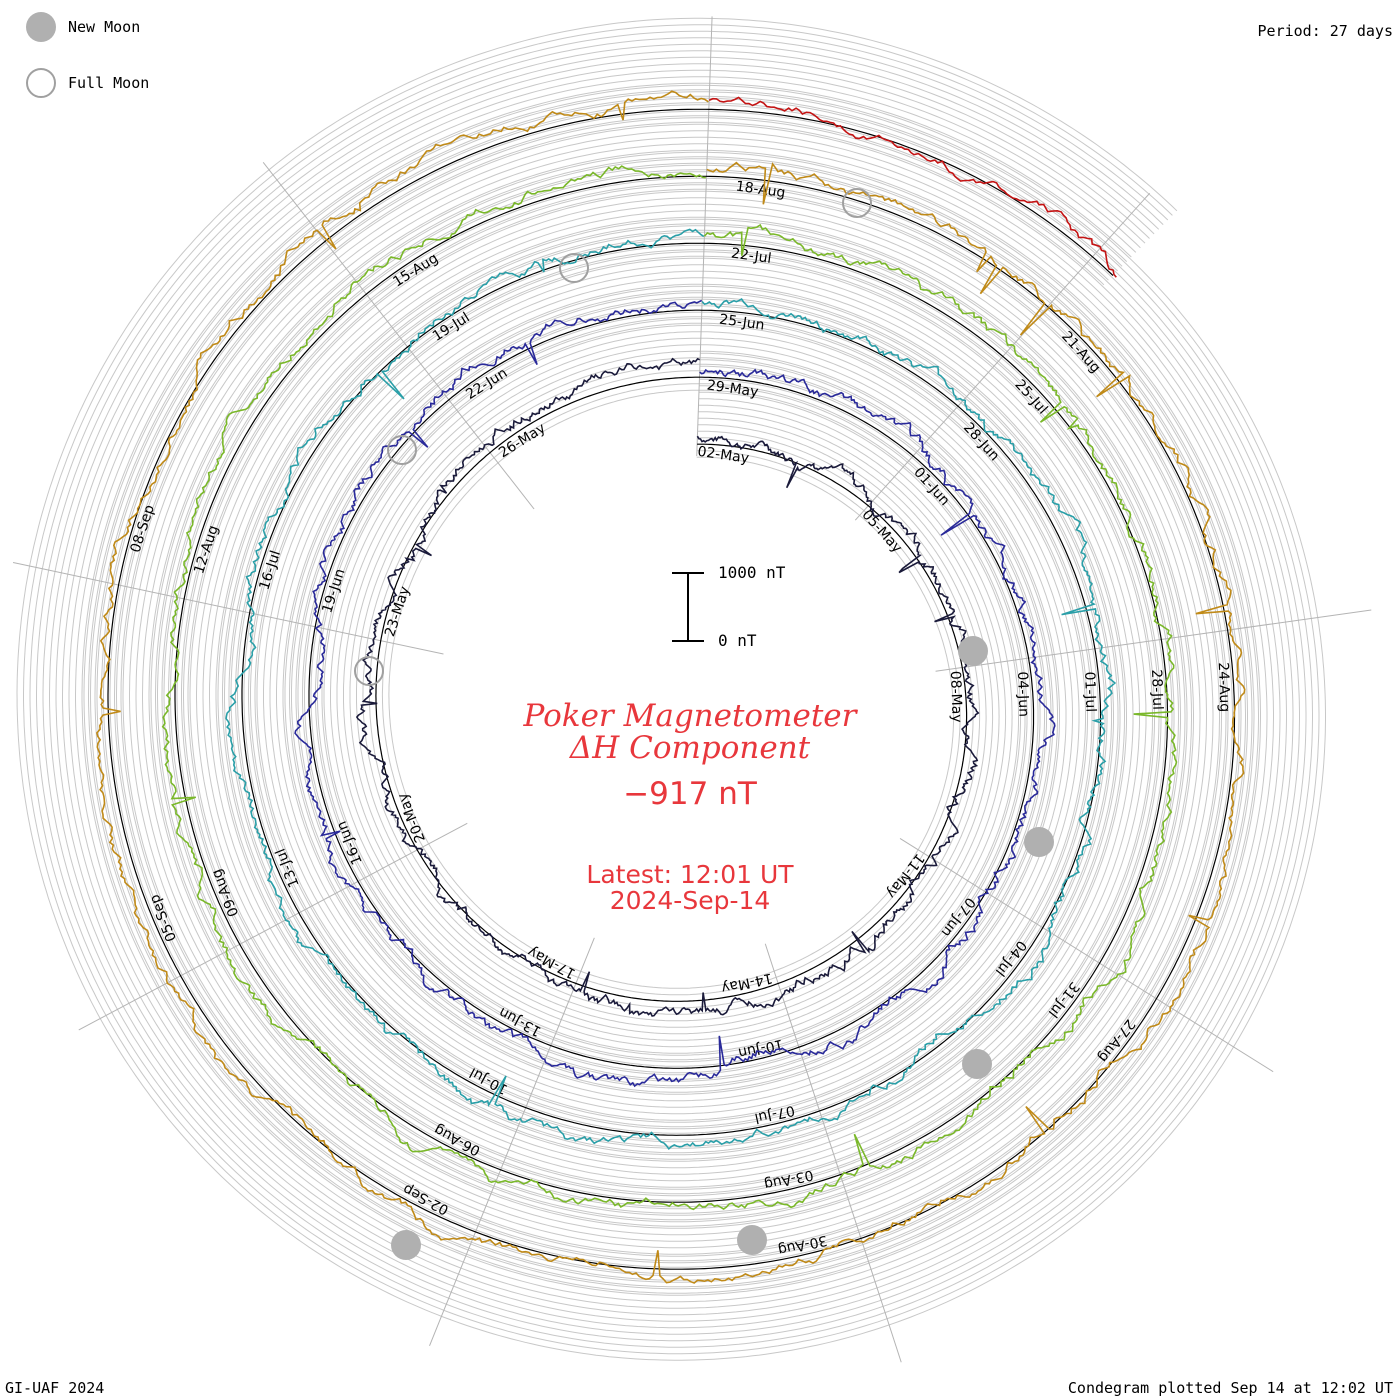 The height and width of the screenshot is (1400, 1400). What do you see at coordinates (956, 697) in the screenshot?
I see `date-tick-label: 08-May` at bounding box center [956, 697].